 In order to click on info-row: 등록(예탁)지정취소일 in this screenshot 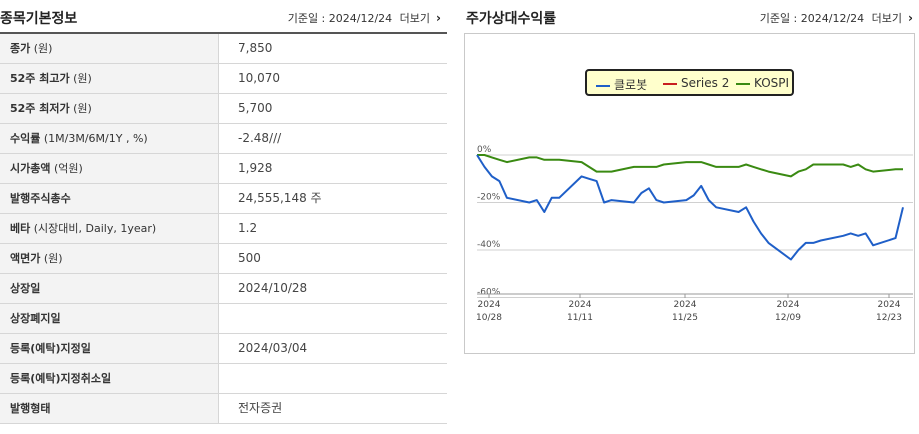, I will do `click(223, 379)`.